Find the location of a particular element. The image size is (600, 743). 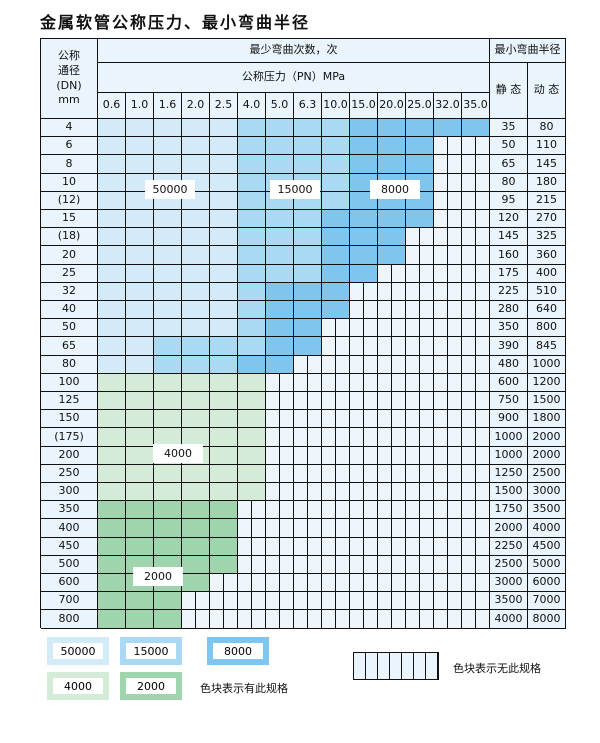

pn-header: 35.0 is located at coordinates (476, 106).